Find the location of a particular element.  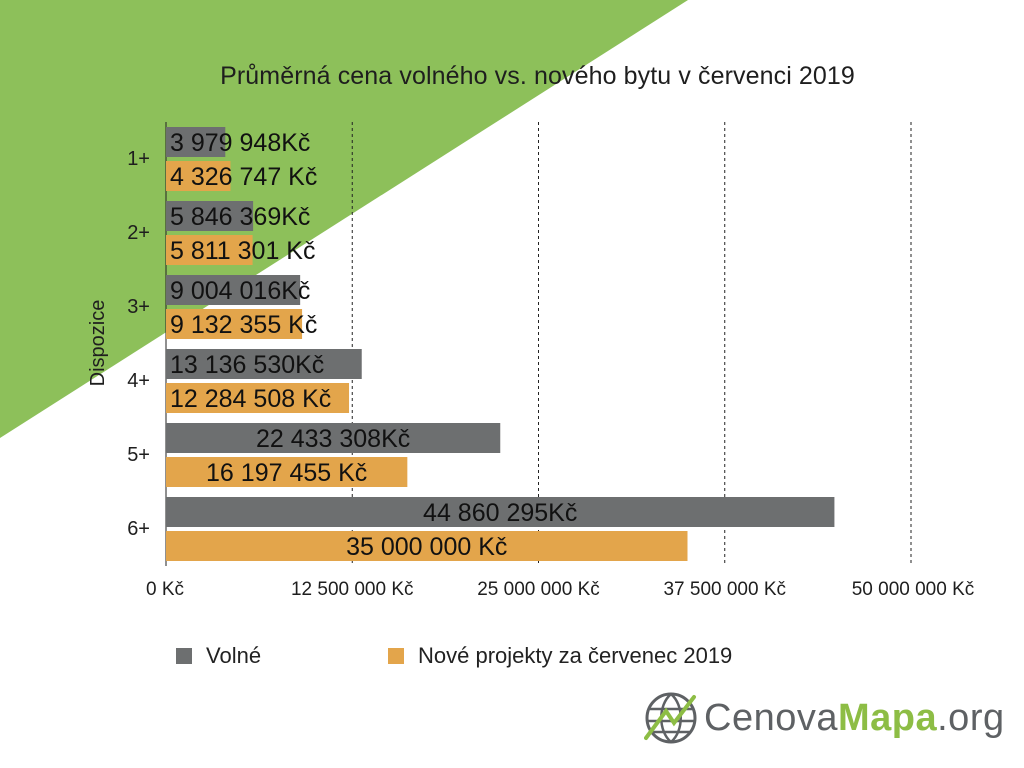

logo-text-mapa: Mapa is located at coordinates (887, 717).